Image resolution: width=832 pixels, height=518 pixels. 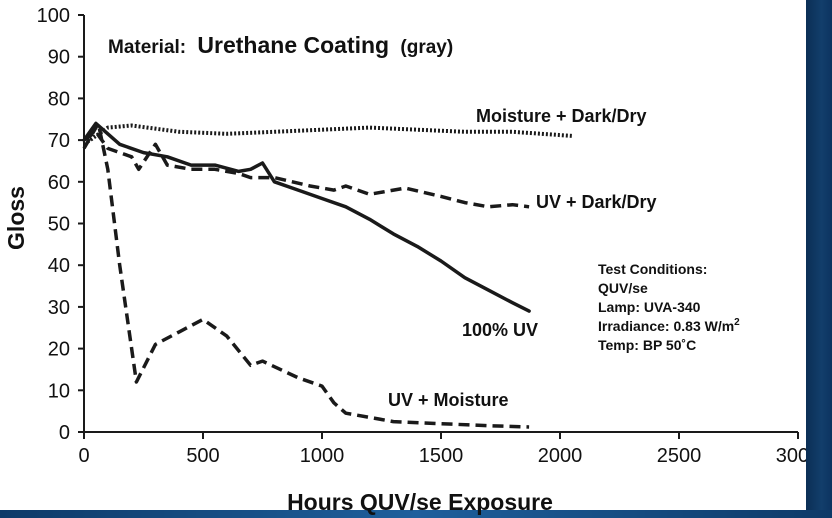 I want to click on test-conditions-chamber: QUV/se, so click(x=623, y=288).